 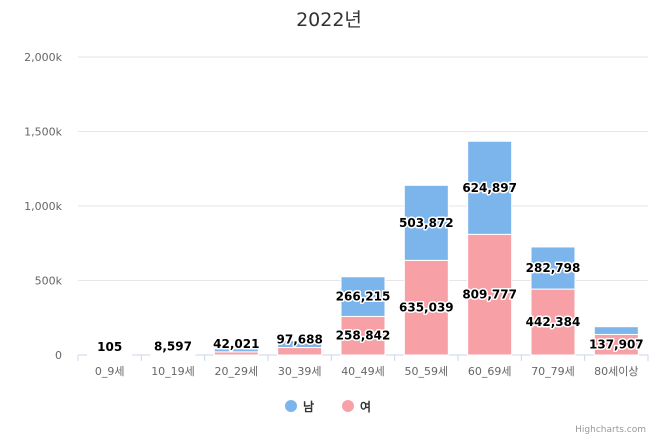 What do you see at coordinates (173, 371) in the screenshot?
I see `x-tick-label: 10_19세` at bounding box center [173, 371].